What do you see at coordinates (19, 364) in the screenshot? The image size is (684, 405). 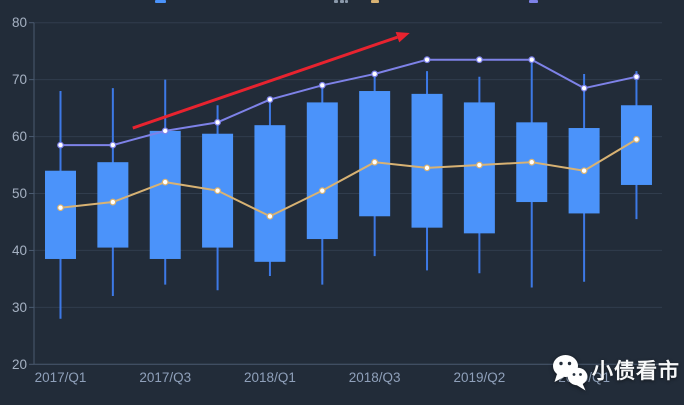 I see `y-axis-label: 20` at bounding box center [19, 364].